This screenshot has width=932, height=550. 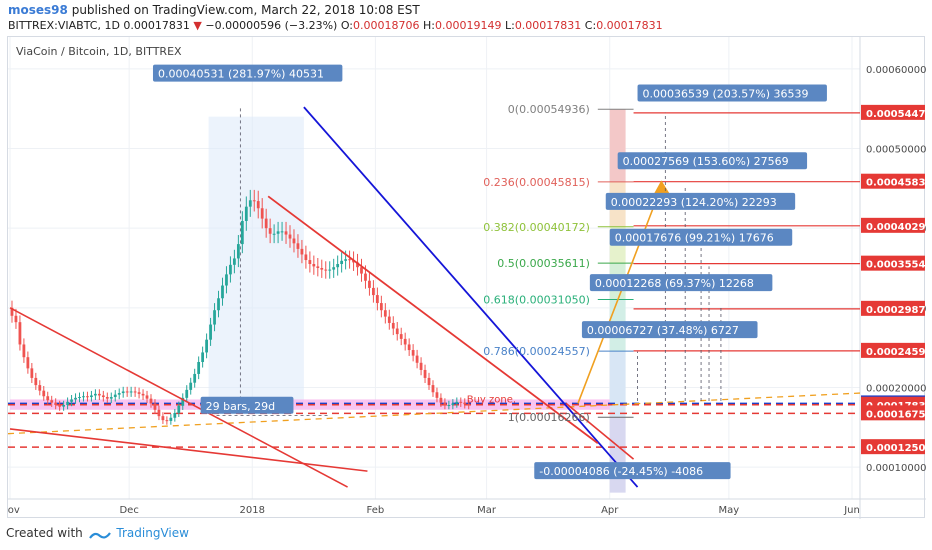 I want to click on x-tick-label: Nov, so click(x=14, y=510).